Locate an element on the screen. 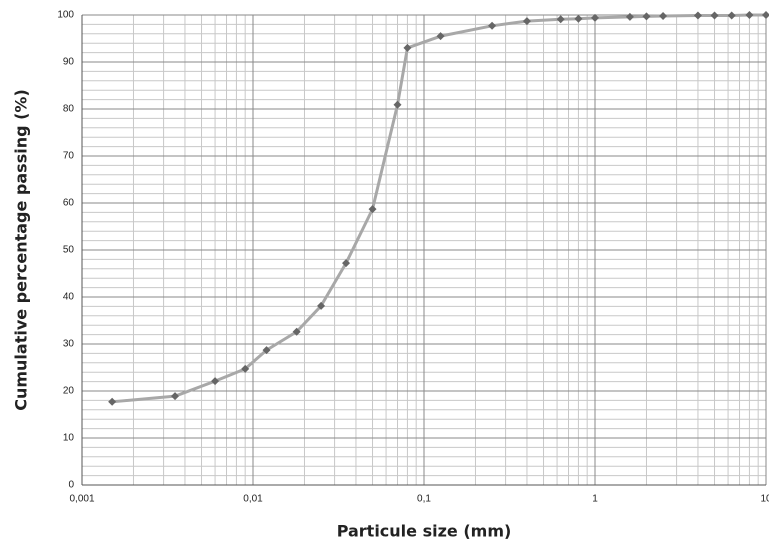 This screenshot has width=769, height=544. y-tick-label: 0 is located at coordinates (71, 485).